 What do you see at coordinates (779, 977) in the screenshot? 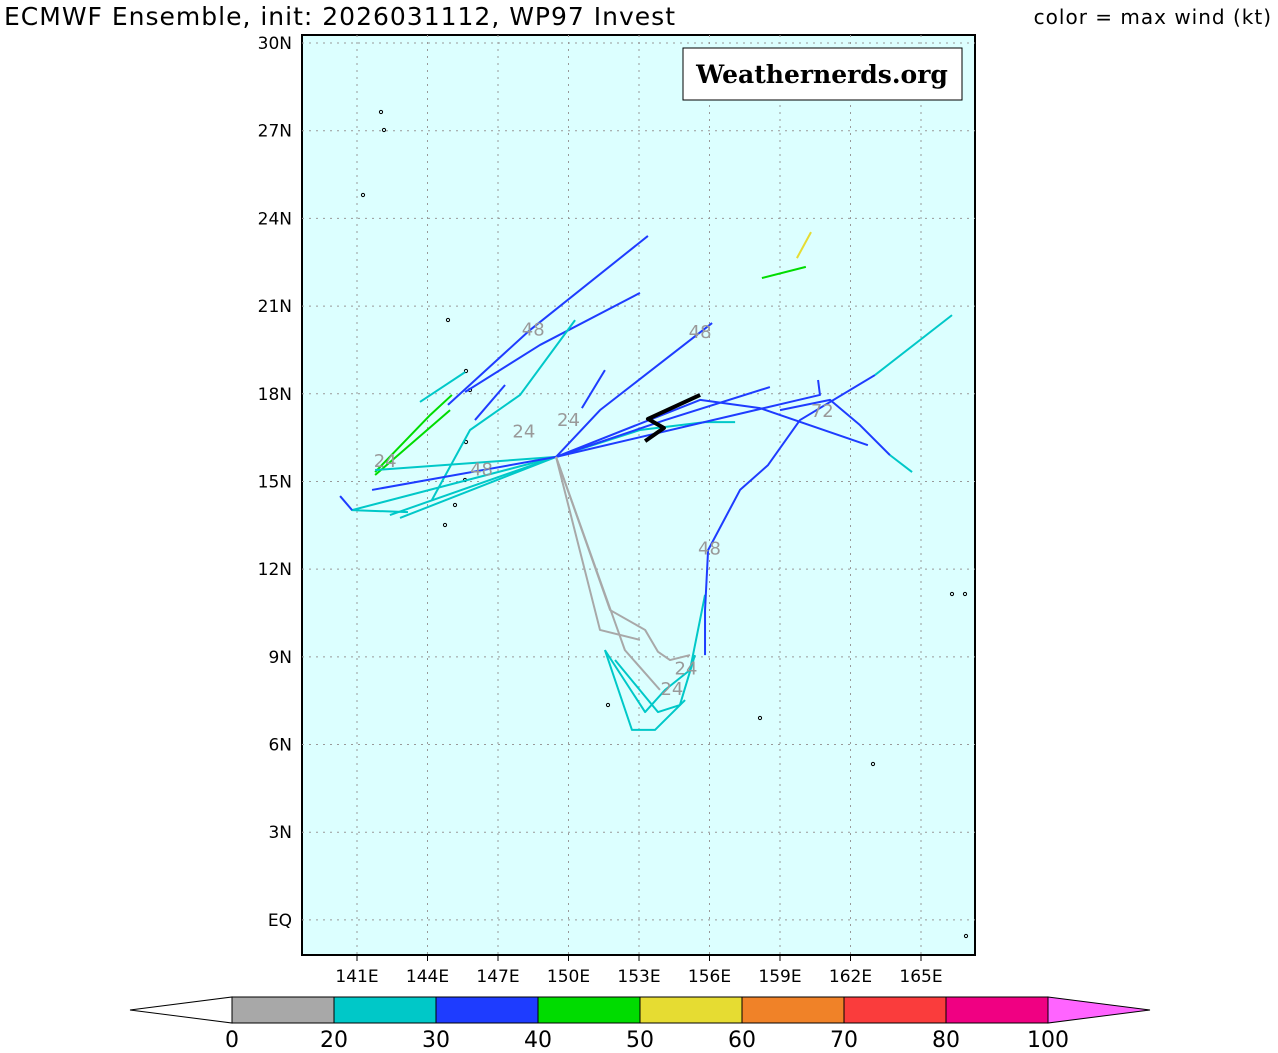
I see `lon-tick-label: 159E` at bounding box center [779, 977].